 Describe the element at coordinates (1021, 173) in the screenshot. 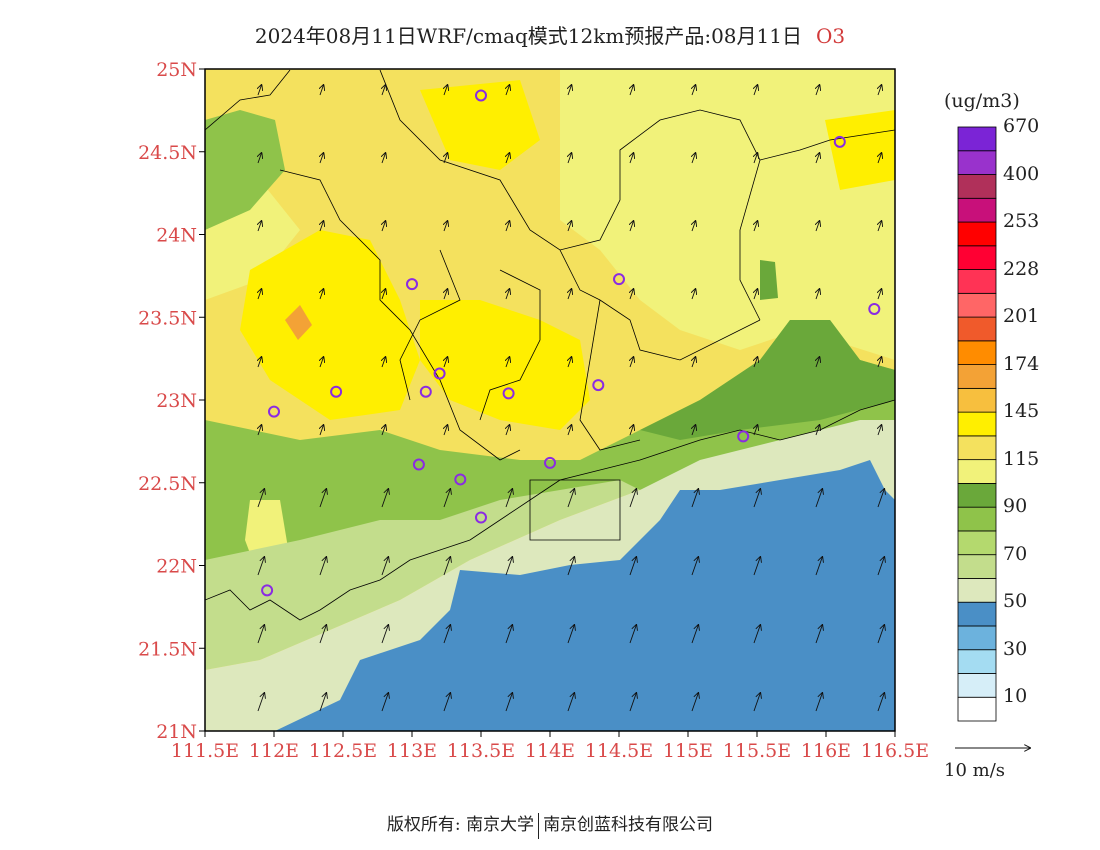

I see `legend-label: 400` at that location.